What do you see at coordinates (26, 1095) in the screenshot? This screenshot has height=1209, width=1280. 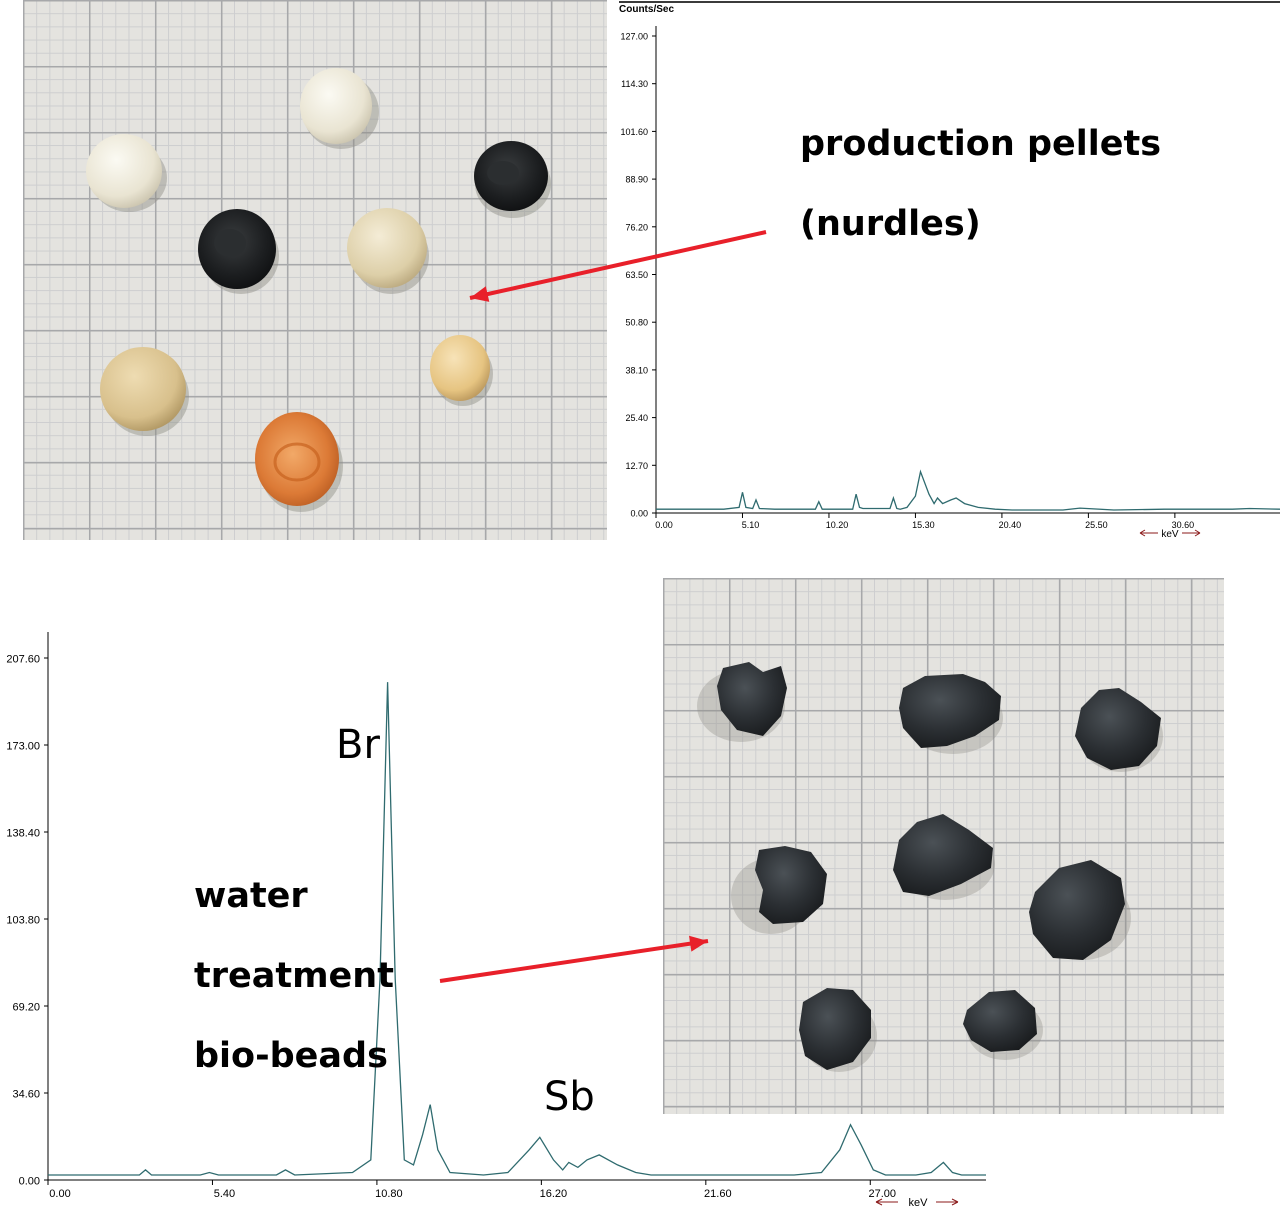 I see `y-tick-label: 34.60` at bounding box center [26, 1095].